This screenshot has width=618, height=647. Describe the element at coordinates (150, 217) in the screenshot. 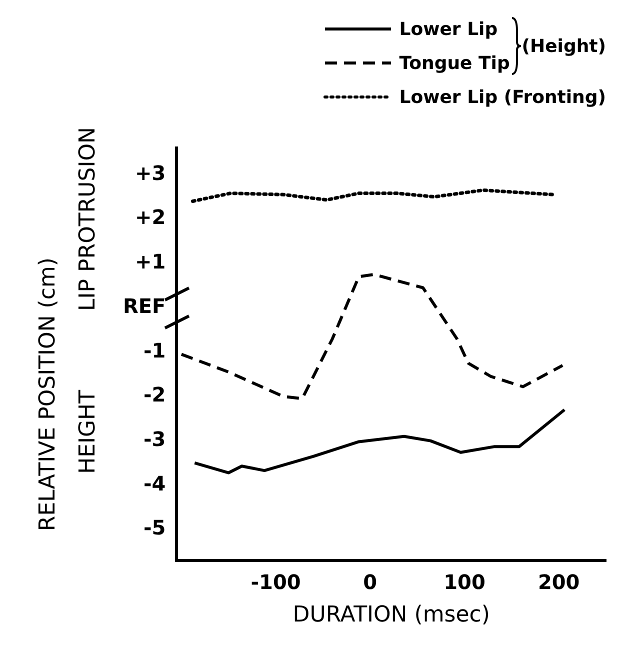

I see `y-tick-label: +2` at that location.